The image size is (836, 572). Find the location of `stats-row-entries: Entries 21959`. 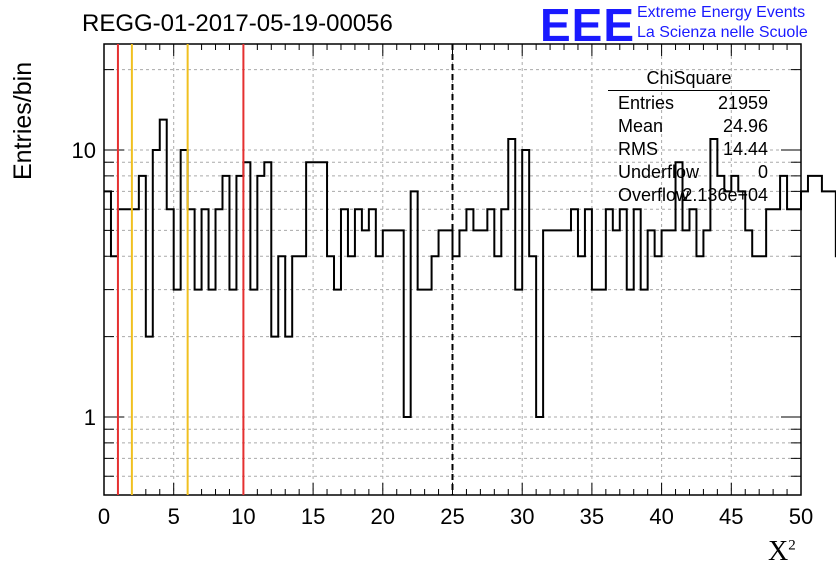

stats-row-entries: Entries 21959 is located at coordinates (689, 104).